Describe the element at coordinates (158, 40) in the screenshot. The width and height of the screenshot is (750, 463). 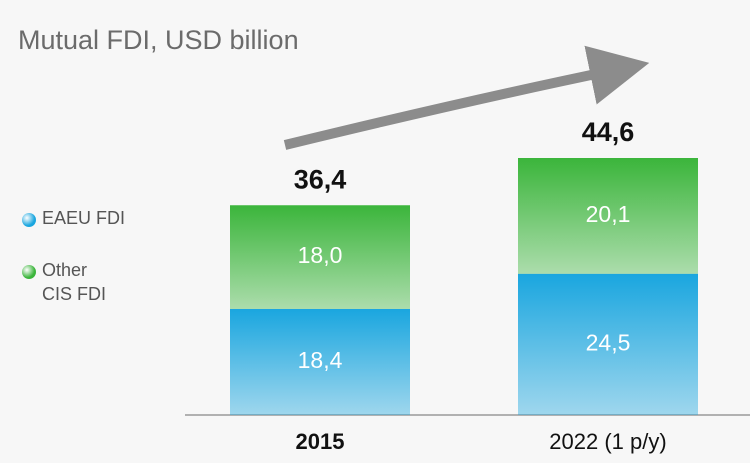
I see `chart-title: Mutual FDI, USD billion` at that location.